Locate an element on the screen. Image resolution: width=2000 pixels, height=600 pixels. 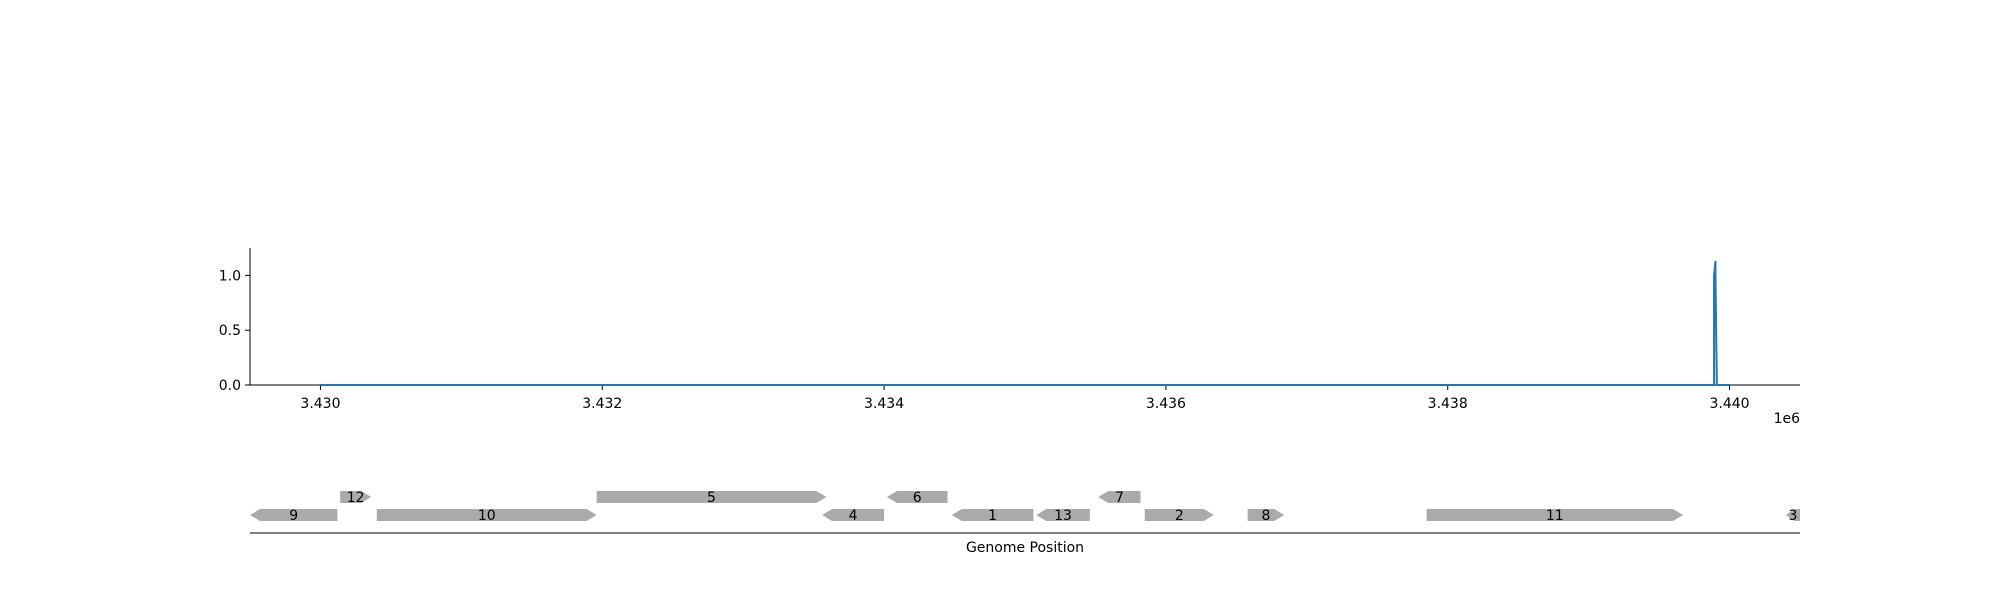
x-tick-label: 3.436 is located at coordinates (1166, 404).